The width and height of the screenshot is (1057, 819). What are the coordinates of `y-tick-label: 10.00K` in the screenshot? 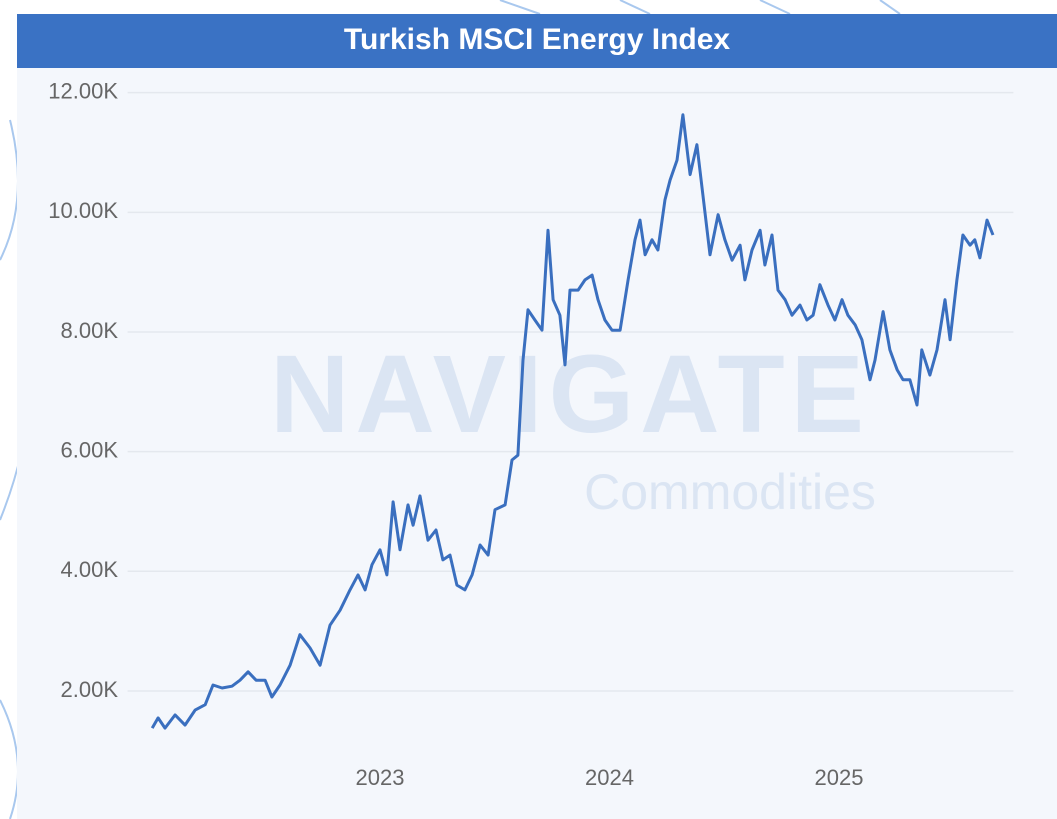 It's located at (83, 210).